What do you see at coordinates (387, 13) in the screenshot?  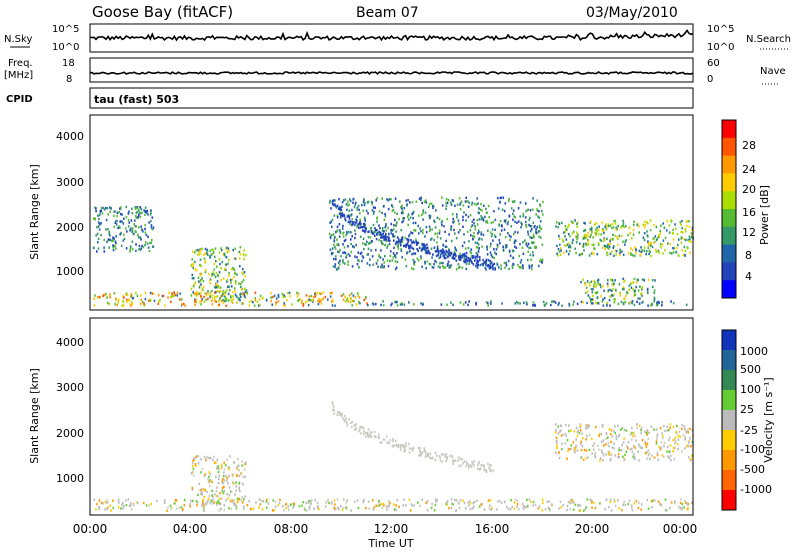 I see `beam-title: Beam 07` at bounding box center [387, 13].